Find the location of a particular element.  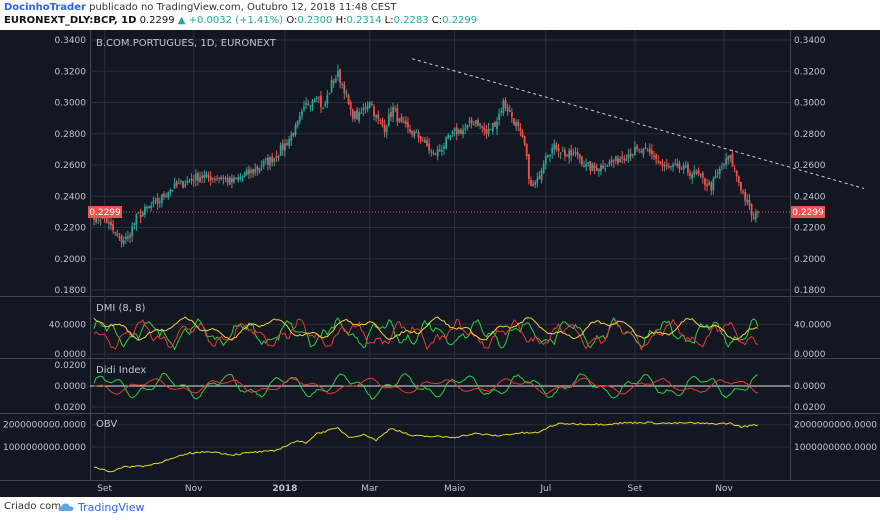

time-tick-label: Mar is located at coordinates (369, 489).